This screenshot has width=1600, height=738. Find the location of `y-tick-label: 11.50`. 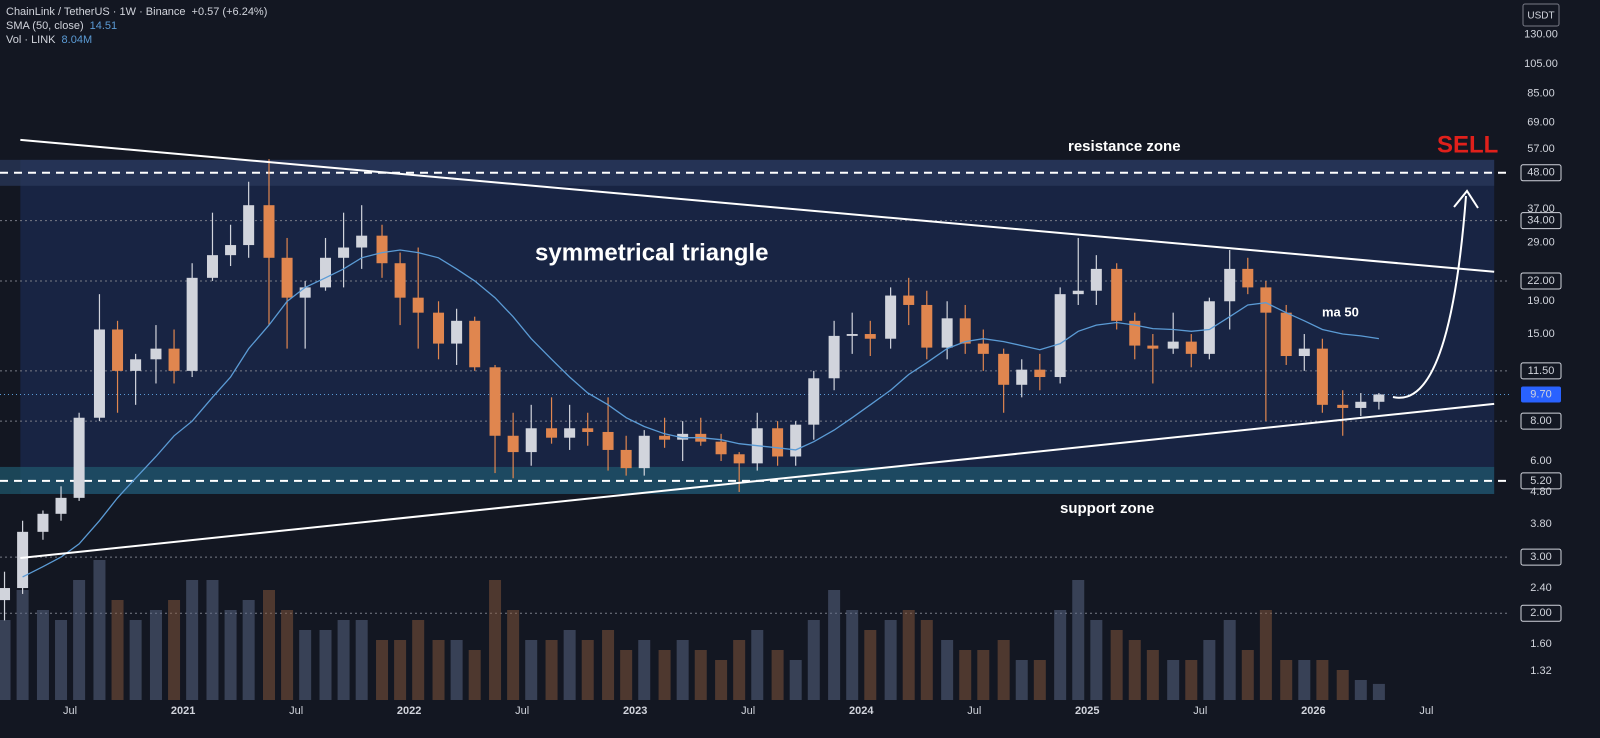

y-tick-label: 11.50 is located at coordinates (1541, 371).